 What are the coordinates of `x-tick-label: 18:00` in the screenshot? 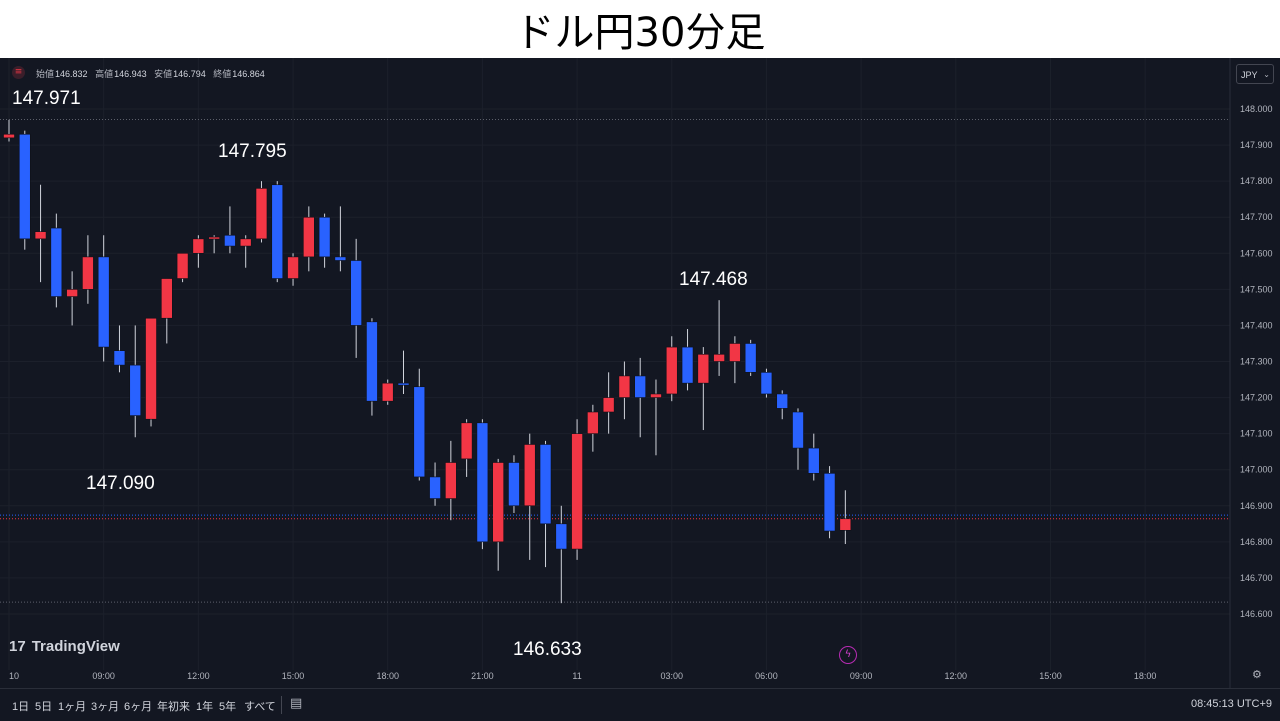 It's located at (1145, 676).